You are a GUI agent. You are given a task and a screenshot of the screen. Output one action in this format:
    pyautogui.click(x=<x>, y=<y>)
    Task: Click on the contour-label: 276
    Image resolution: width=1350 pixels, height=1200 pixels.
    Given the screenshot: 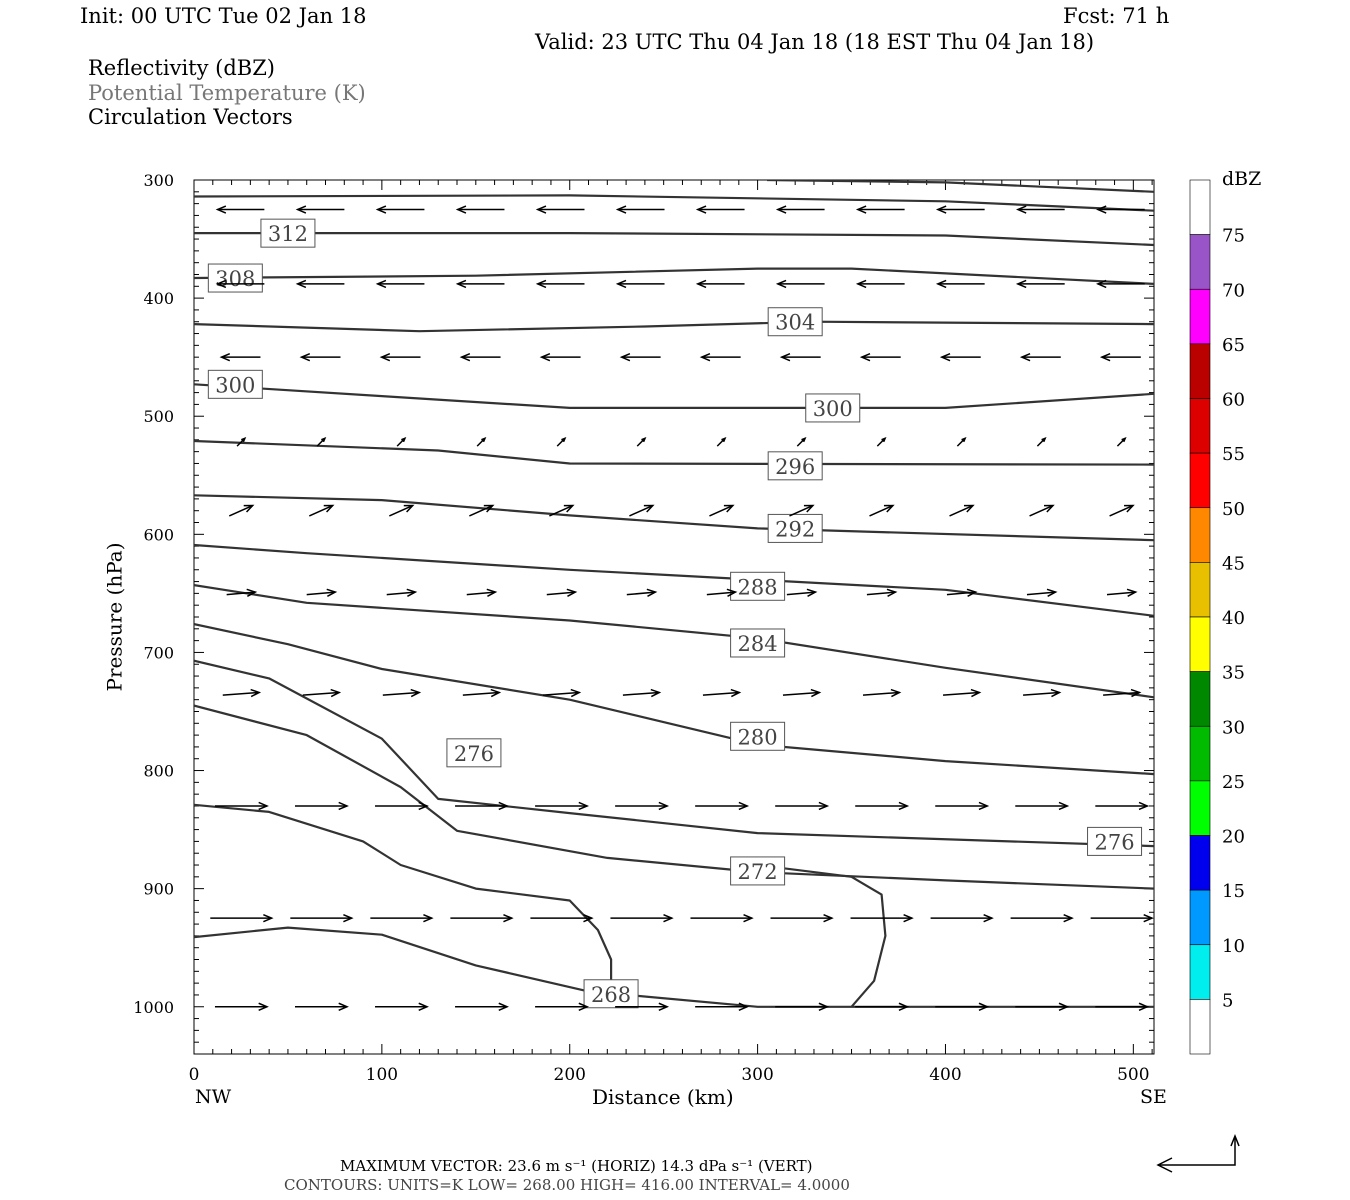 What is the action you would take?
    pyautogui.click(x=474, y=754)
    